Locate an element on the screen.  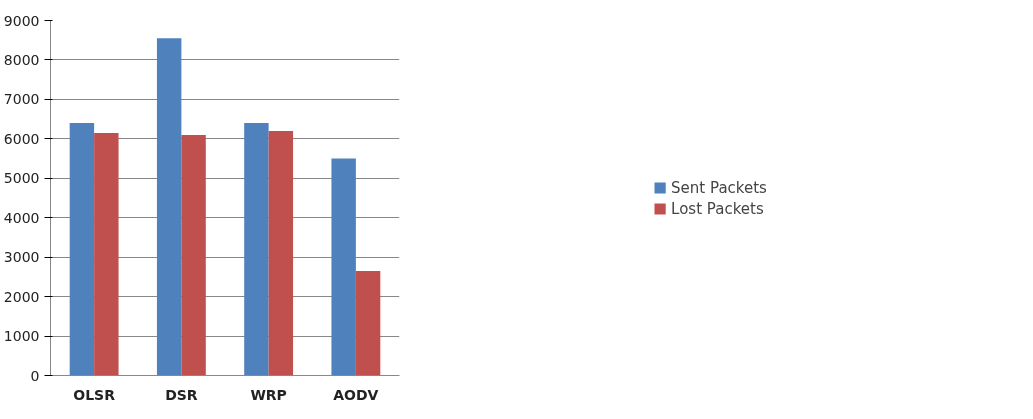
legend-label: Sent Packets is located at coordinates (719, 187).